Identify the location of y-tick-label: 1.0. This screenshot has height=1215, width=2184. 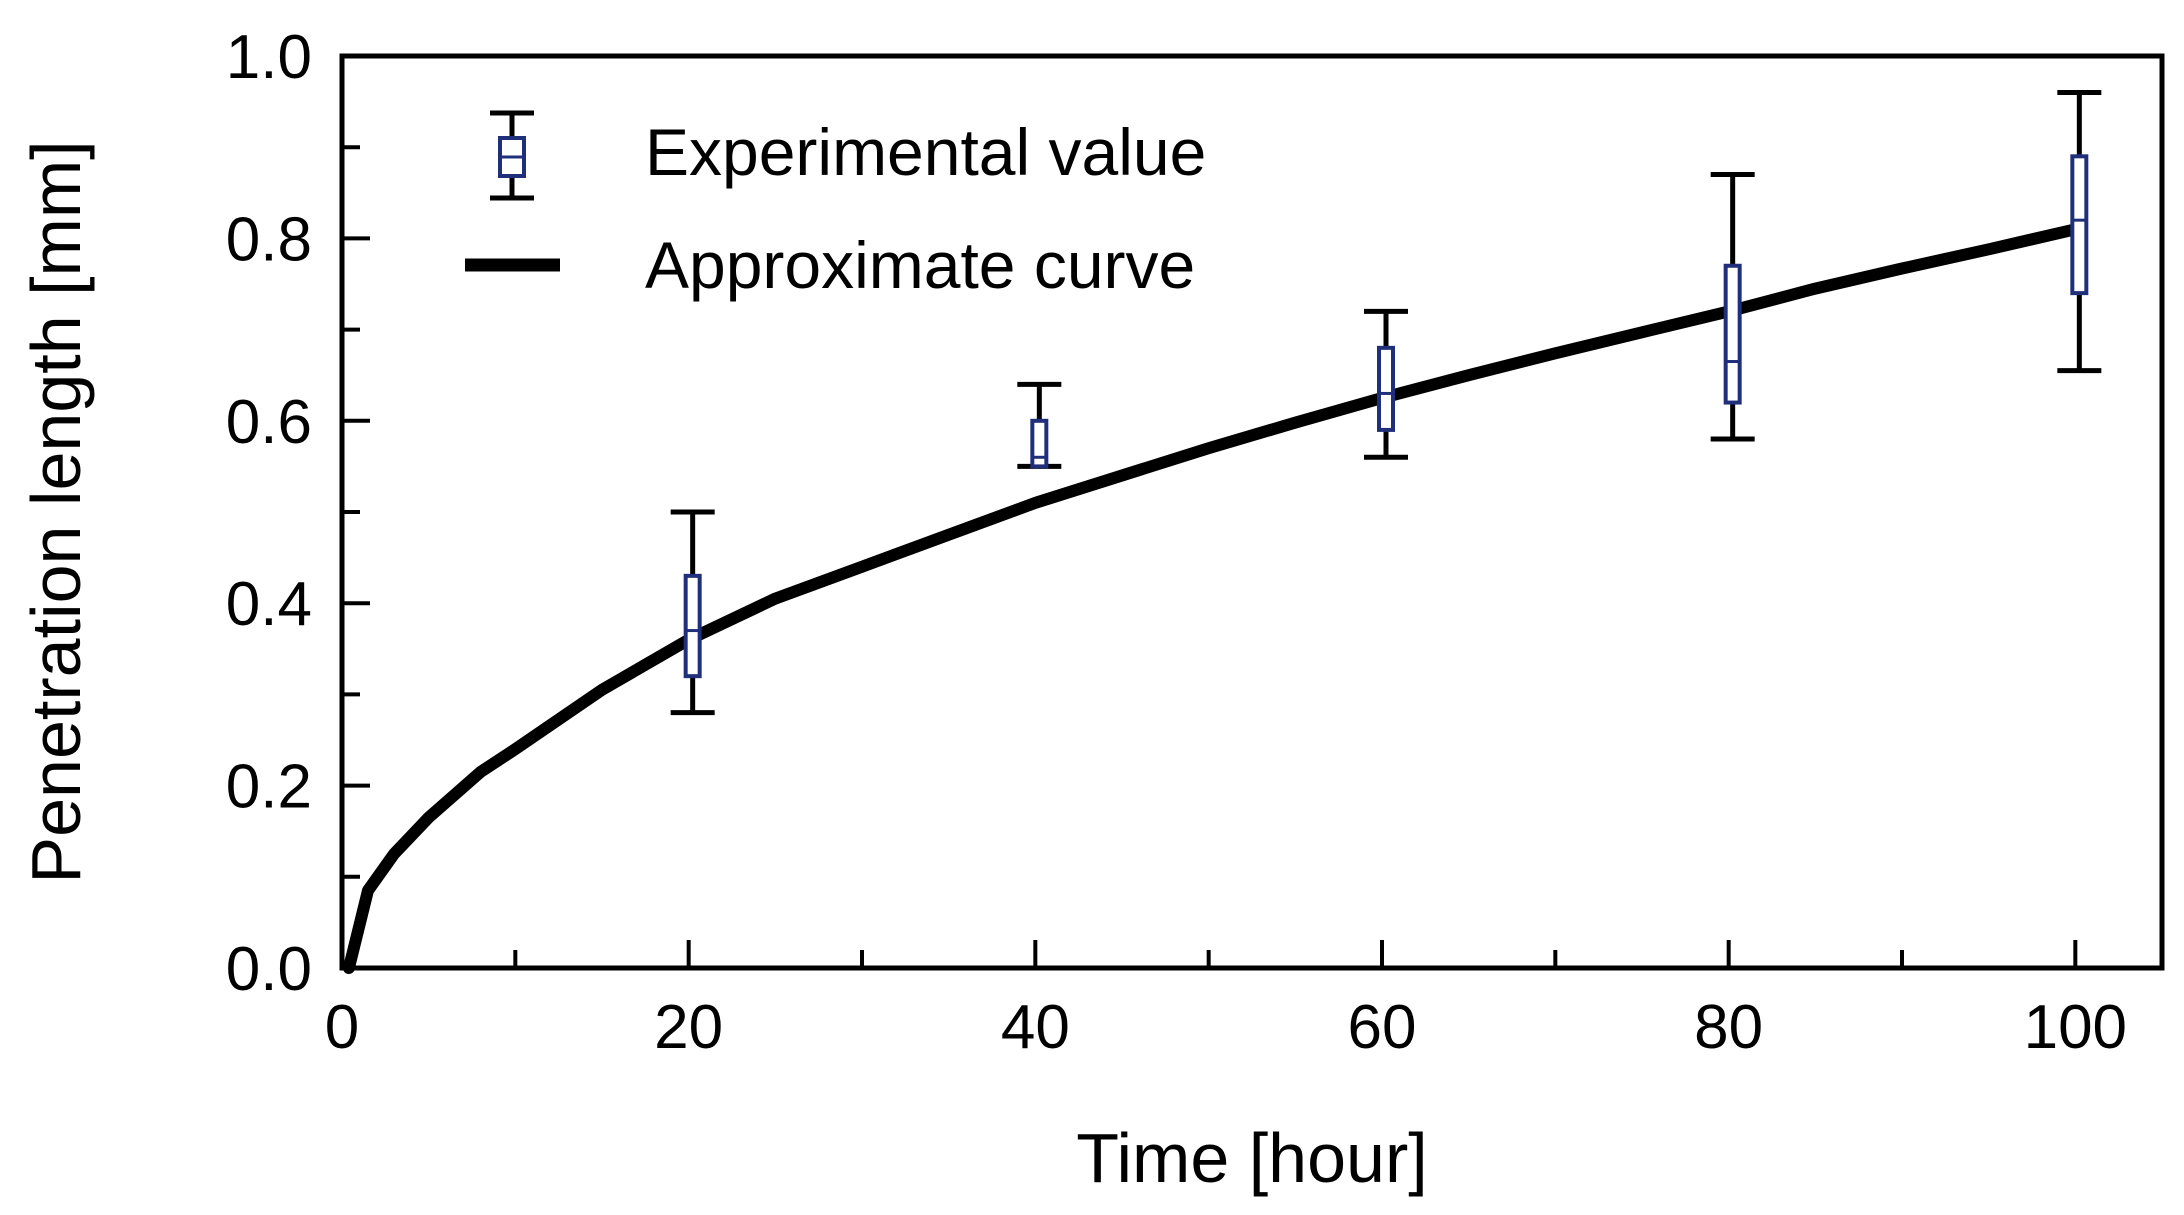
(269, 57).